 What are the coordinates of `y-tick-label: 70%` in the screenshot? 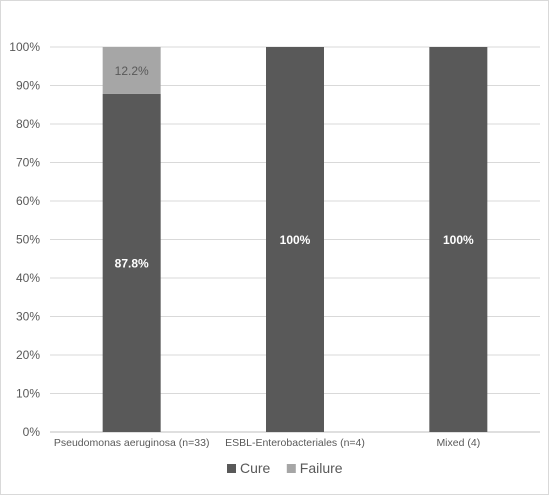 It's located at (28, 163).